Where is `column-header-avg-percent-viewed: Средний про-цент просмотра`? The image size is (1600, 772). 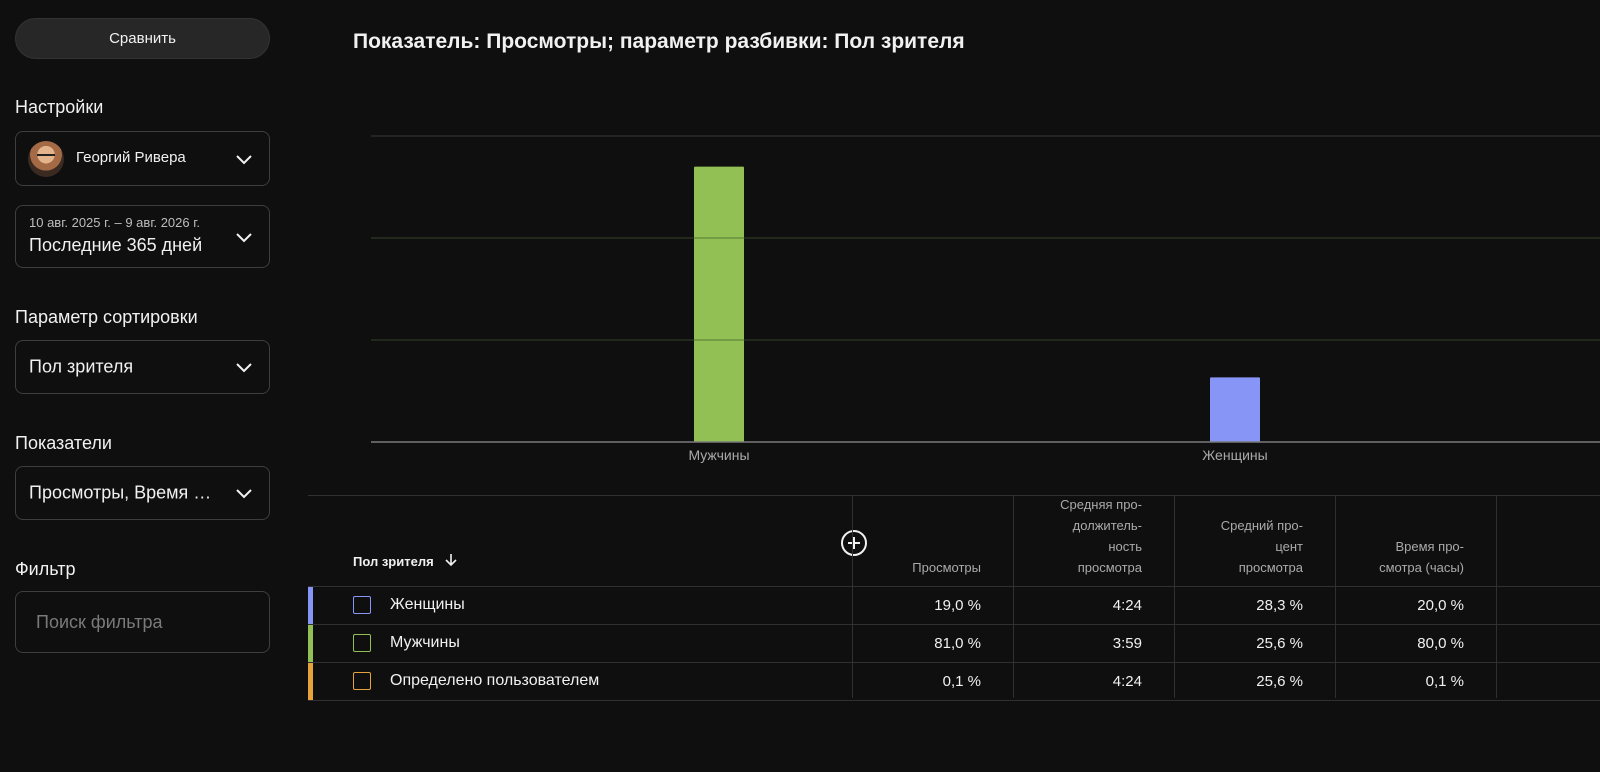 column-header-avg-percent-viewed: Средний про-цент просмотра is located at coordinates (1261, 546).